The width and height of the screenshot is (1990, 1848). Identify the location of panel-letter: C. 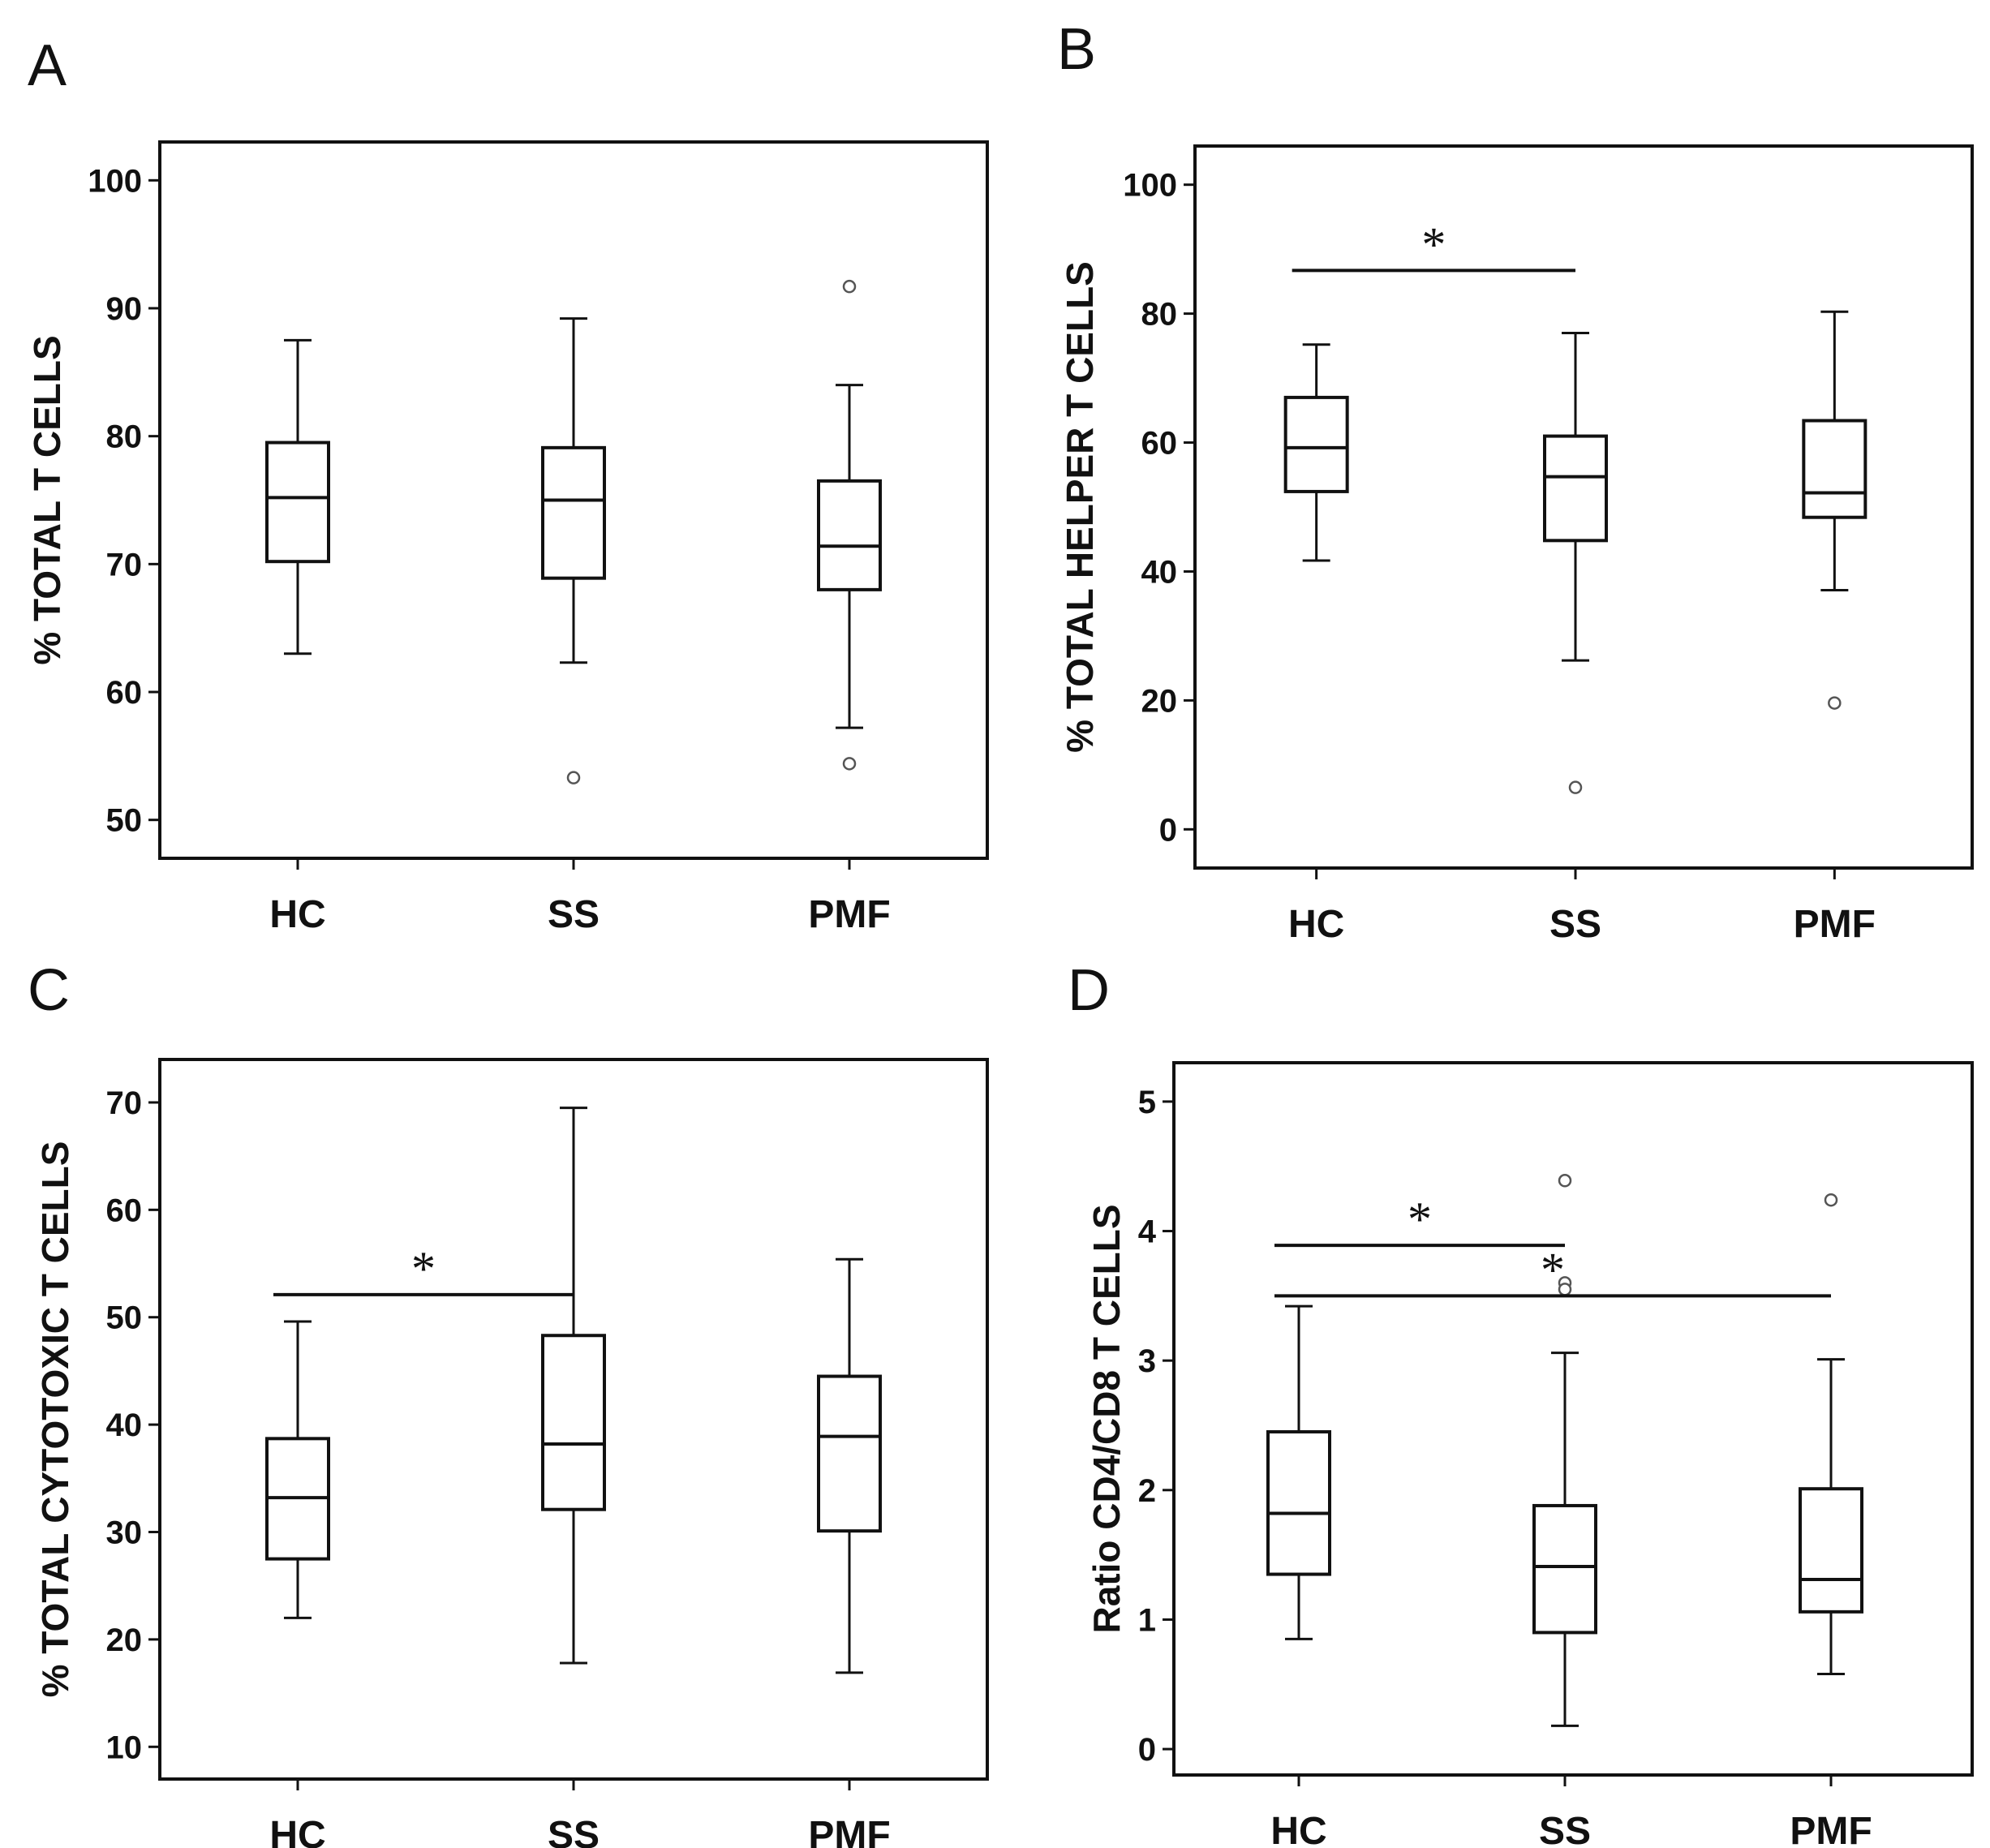
(49, 990).